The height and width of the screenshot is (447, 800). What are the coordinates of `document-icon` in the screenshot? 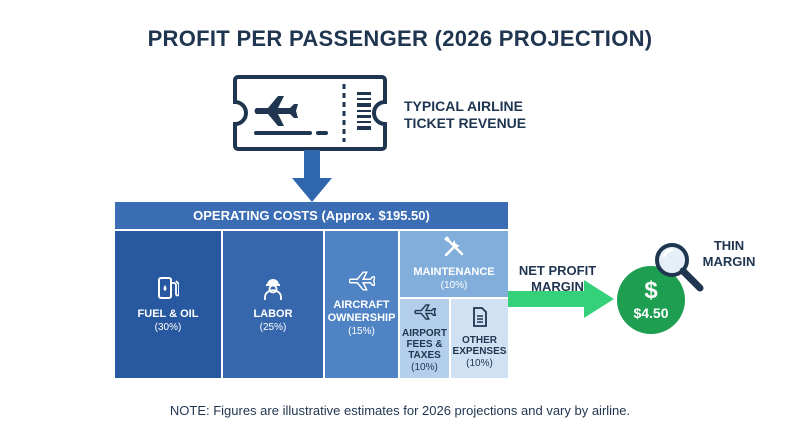 It's located at (480, 319).